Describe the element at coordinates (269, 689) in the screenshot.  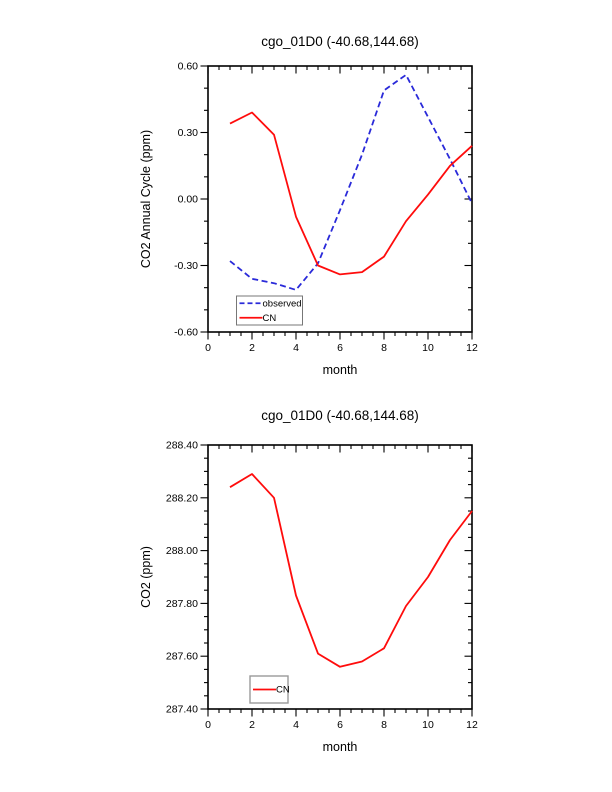
I see `legend: CN` at that location.